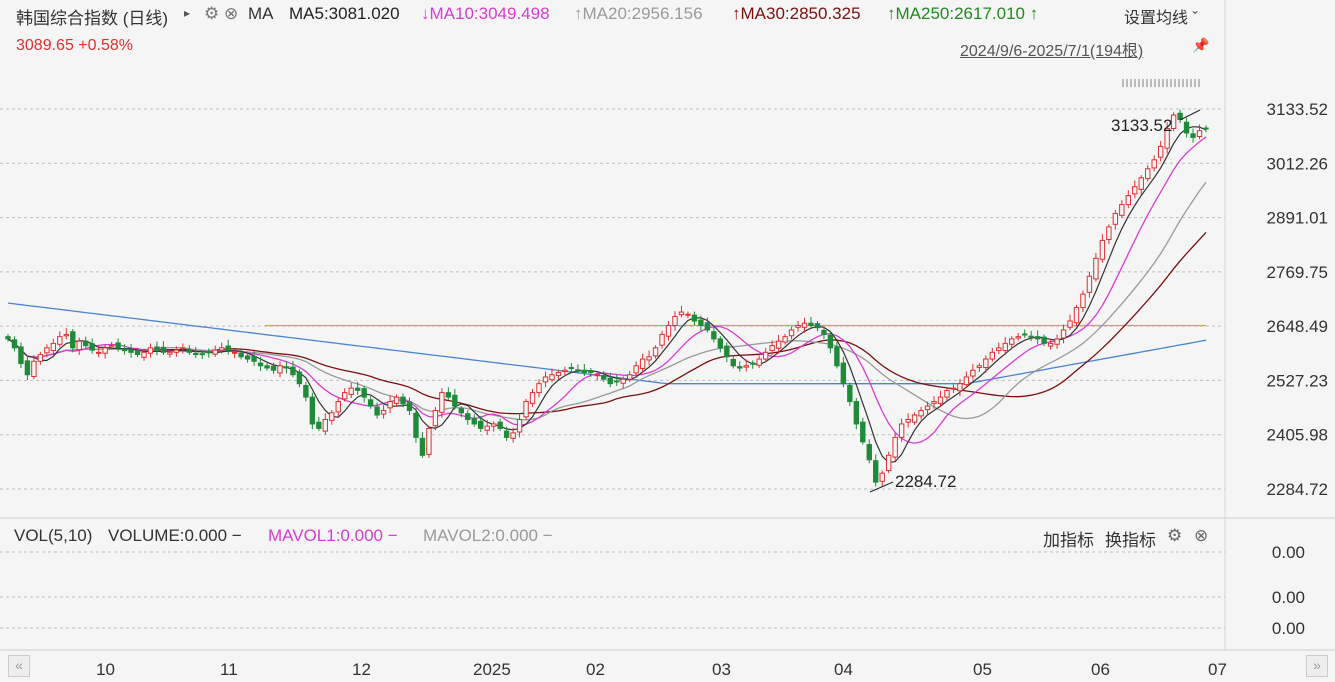 The width and height of the screenshot is (1335, 682). Describe the element at coordinates (1201, 45) in the screenshot. I see `pin-icon: 📌` at that location.